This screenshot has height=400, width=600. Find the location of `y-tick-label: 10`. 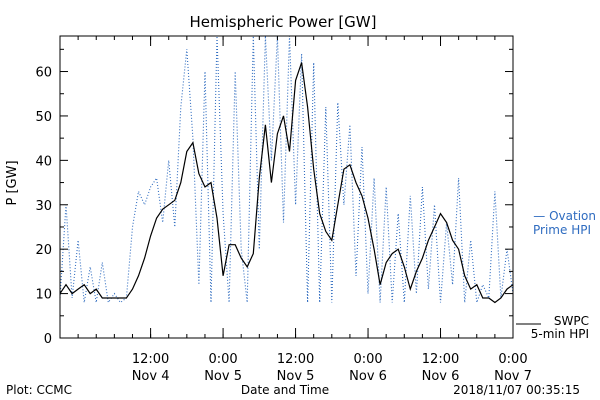

y-tick-label: 10 is located at coordinates (43, 295).